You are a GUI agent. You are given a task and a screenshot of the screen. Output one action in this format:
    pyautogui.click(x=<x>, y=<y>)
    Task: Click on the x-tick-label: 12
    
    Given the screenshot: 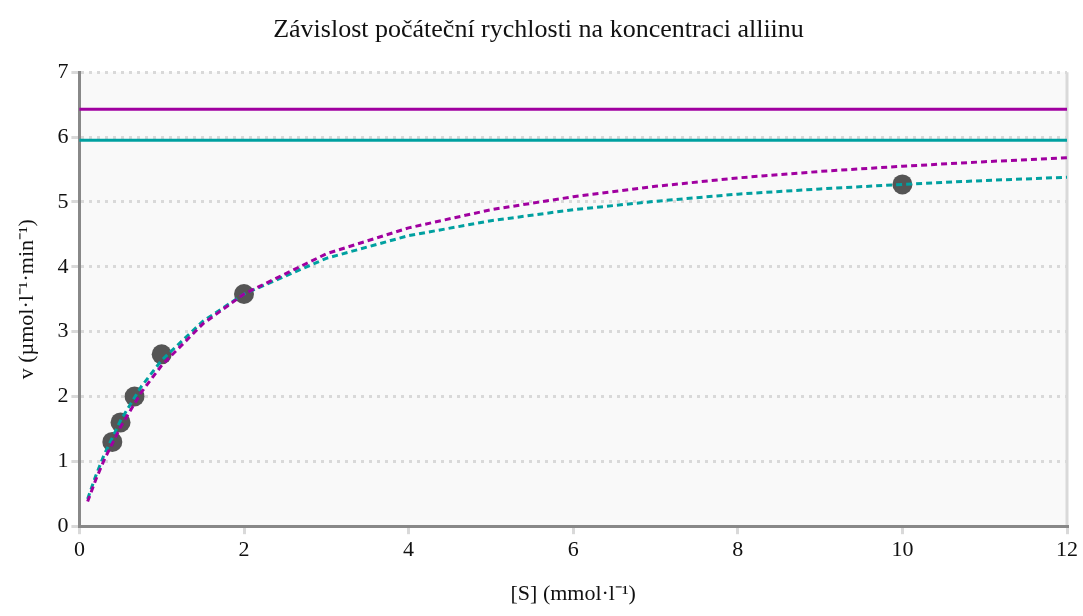 What is the action you would take?
    pyautogui.click(x=1067, y=549)
    